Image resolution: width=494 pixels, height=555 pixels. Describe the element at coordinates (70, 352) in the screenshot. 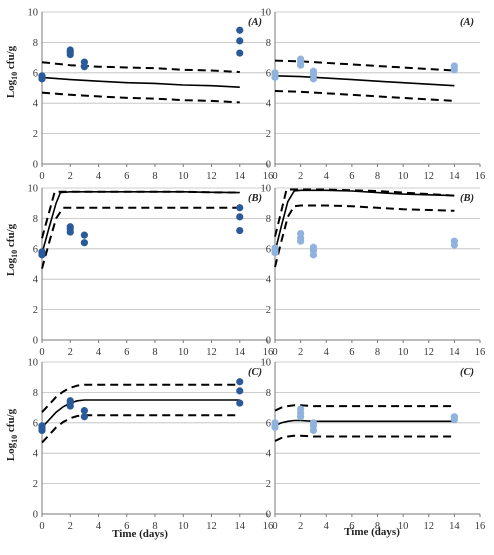

I see `panel-3-x-tick-label: 2` at that location.